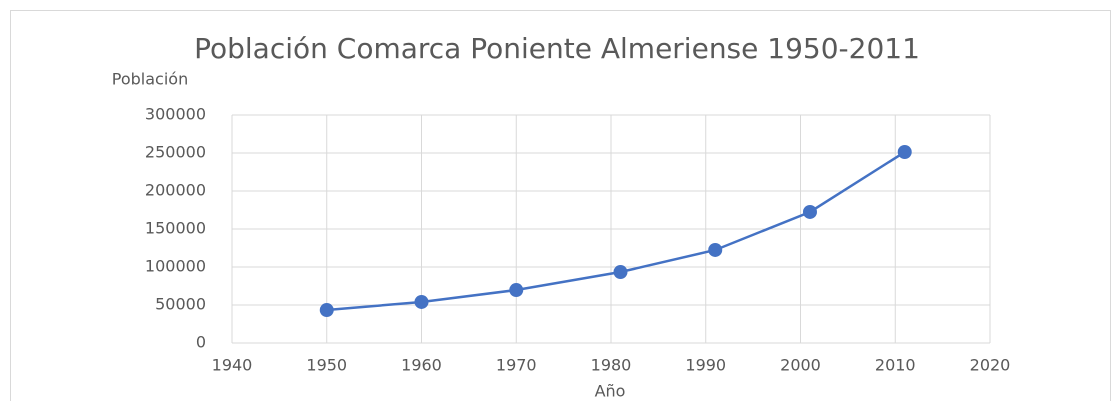 The height and width of the screenshot is (401, 1112). I want to click on x-tick-label: 2010, so click(895, 365).